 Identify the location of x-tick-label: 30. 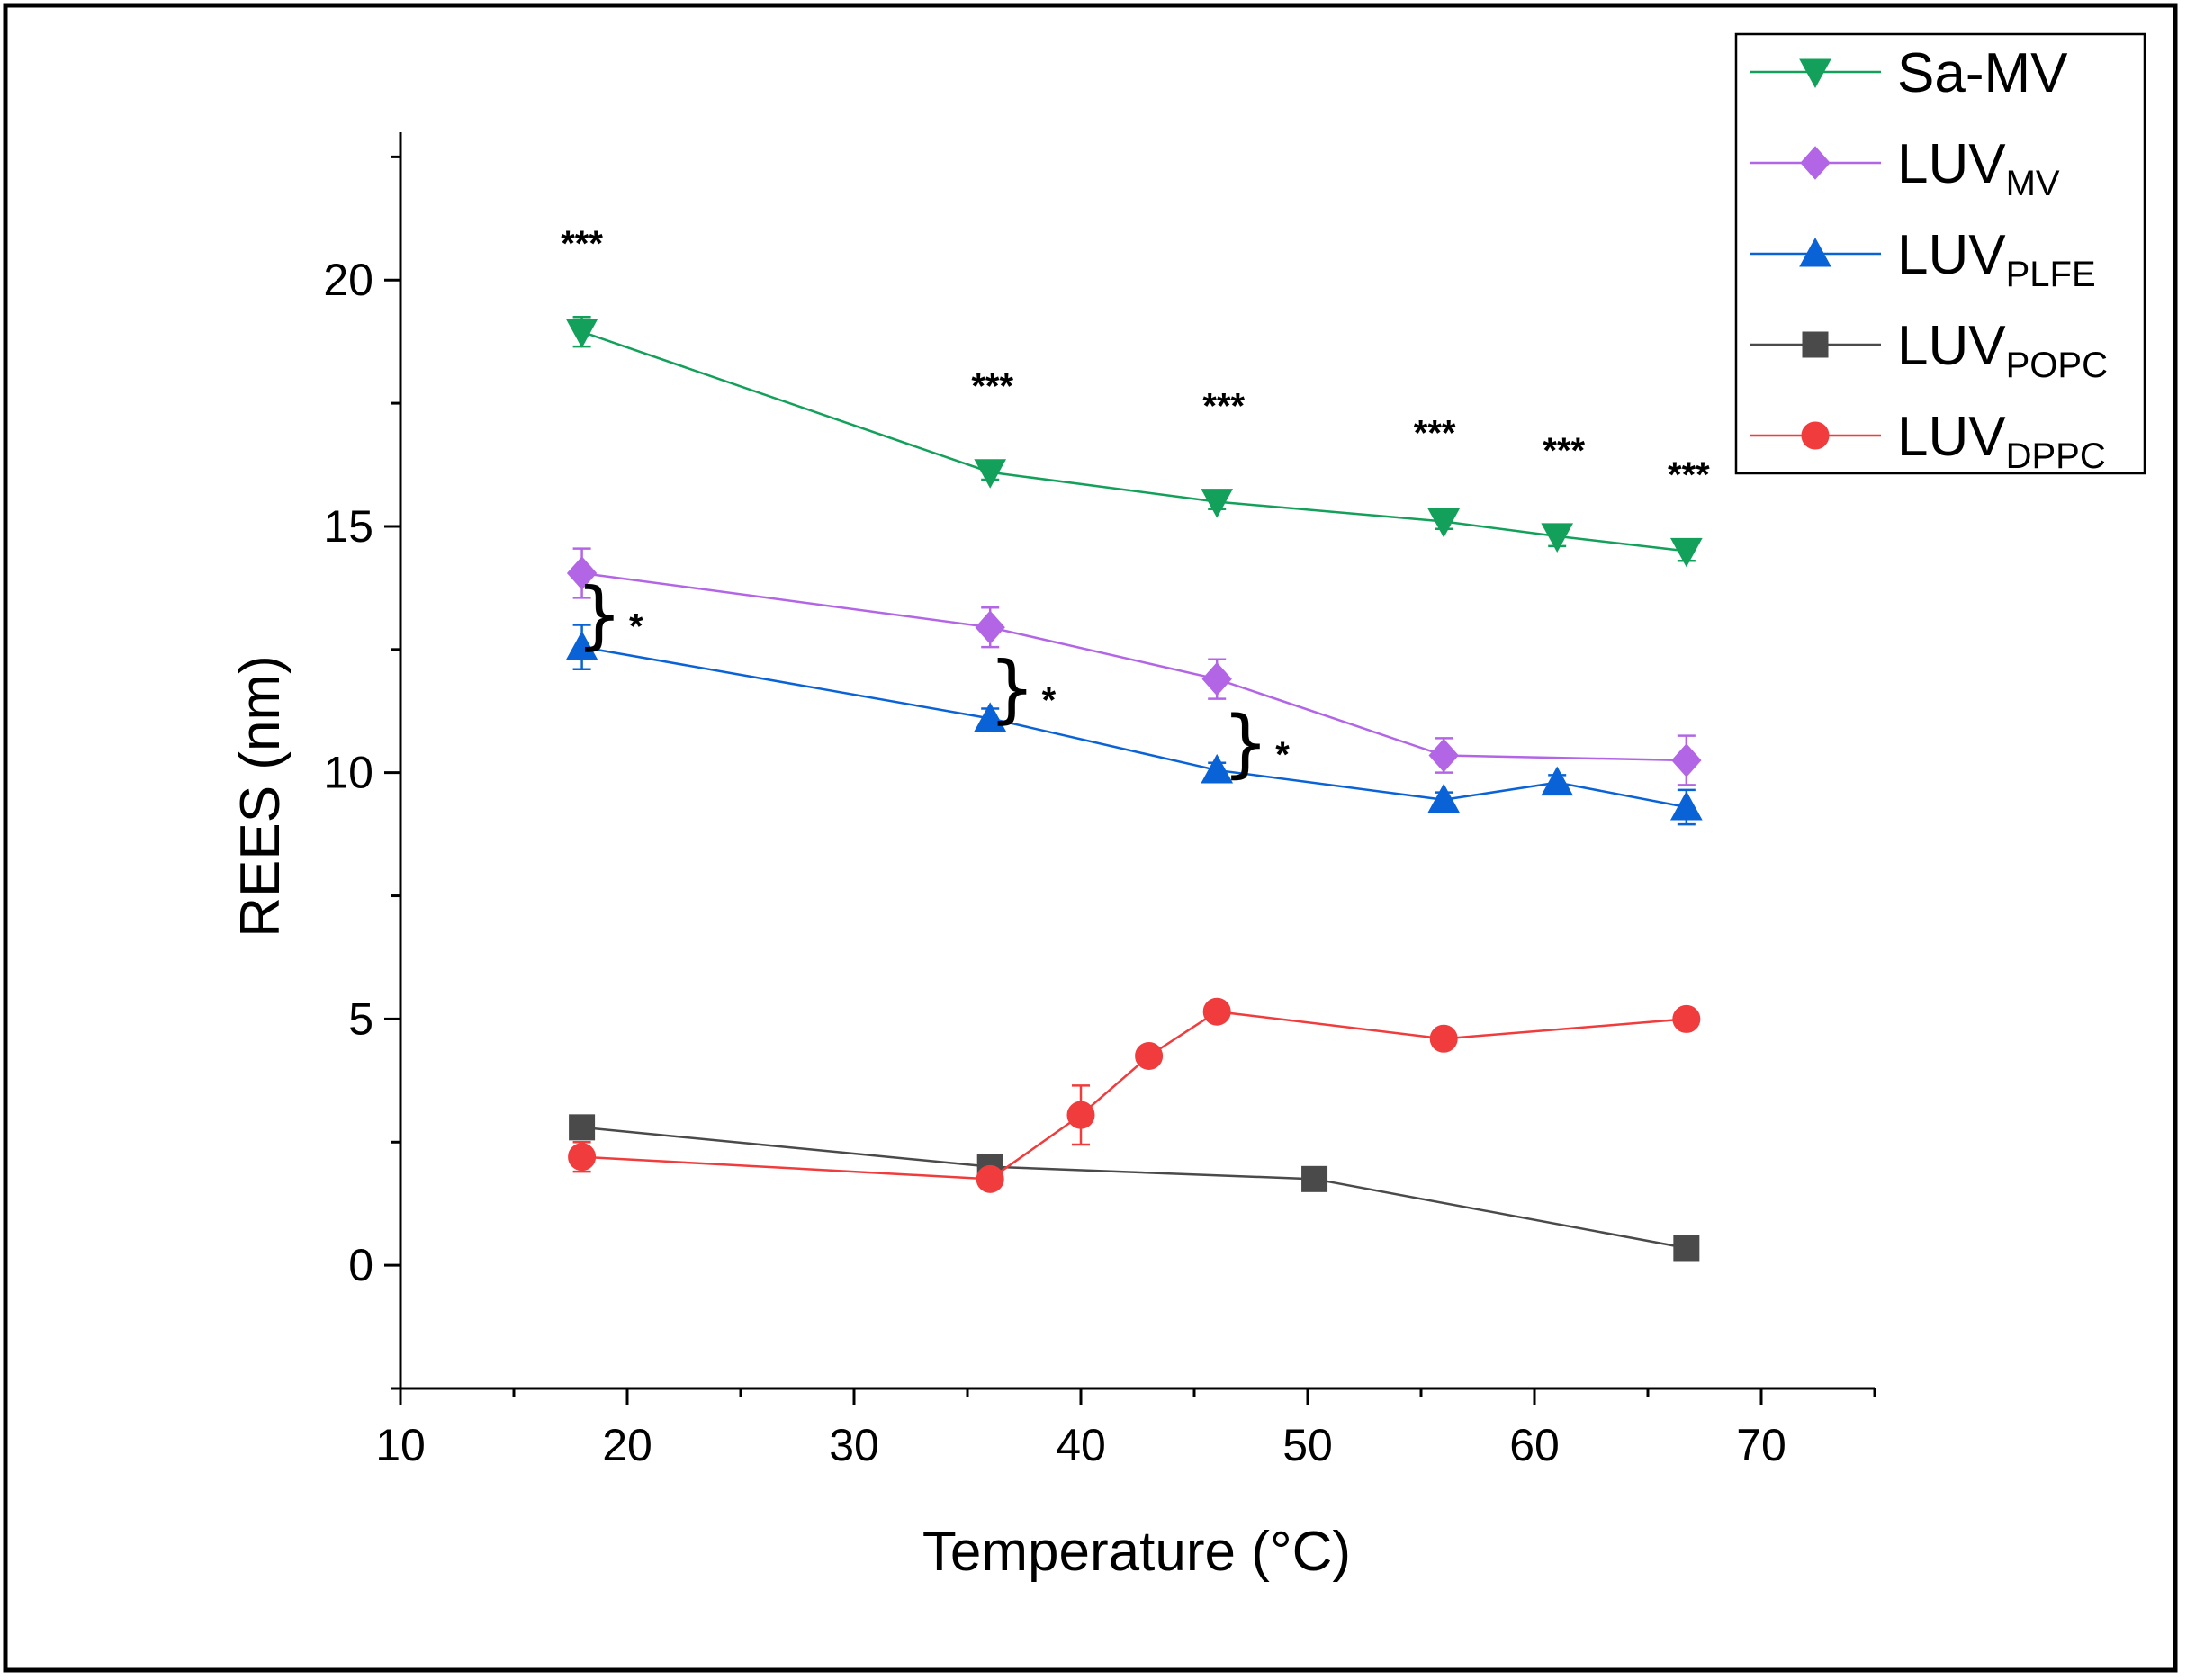
(854, 1445).